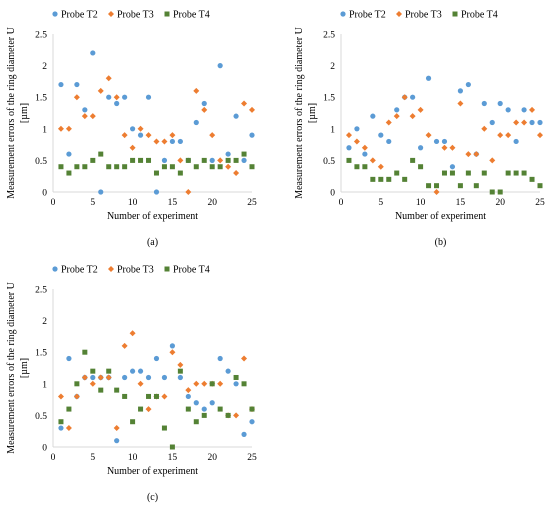 This screenshot has height=511, width=550. Describe the element at coordinates (423, 15) in the screenshot. I see `legend-label: Probe T3` at that location.